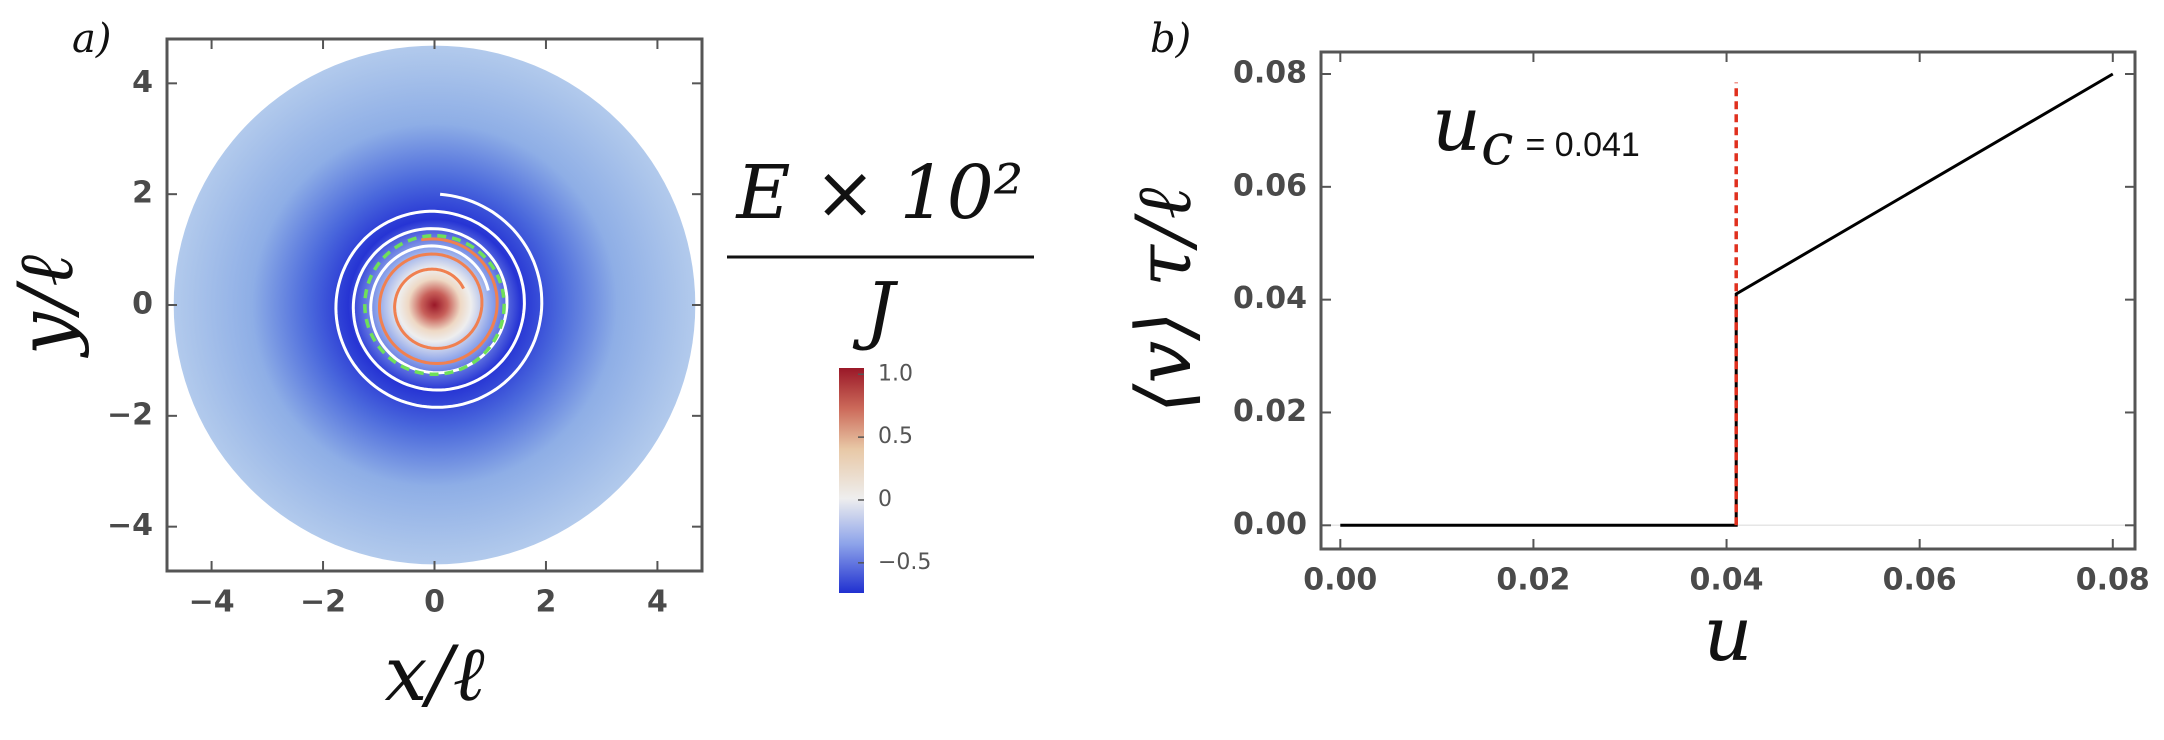 The height and width of the screenshot is (740, 2164). What do you see at coordinates (1170, 39) in the screenshot?
I see `panel-label: b)` at bounding box center [1170, 39].